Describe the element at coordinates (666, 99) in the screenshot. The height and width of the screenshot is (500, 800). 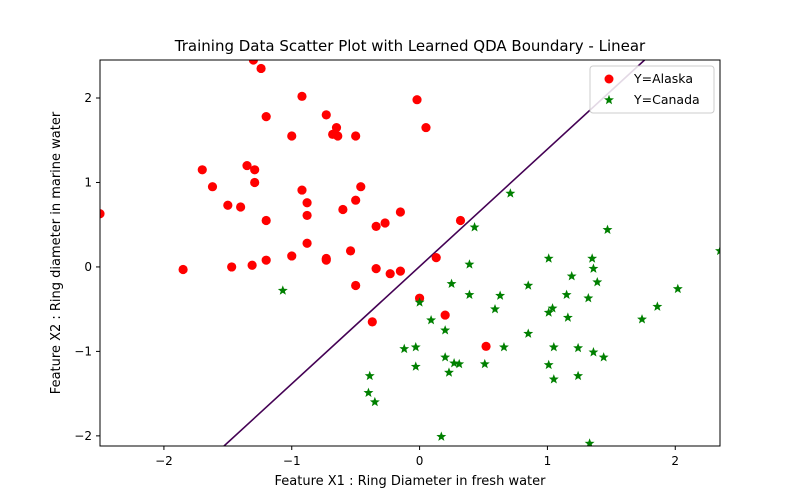
I see `legend-canada-label: Y=Canada` at that location.